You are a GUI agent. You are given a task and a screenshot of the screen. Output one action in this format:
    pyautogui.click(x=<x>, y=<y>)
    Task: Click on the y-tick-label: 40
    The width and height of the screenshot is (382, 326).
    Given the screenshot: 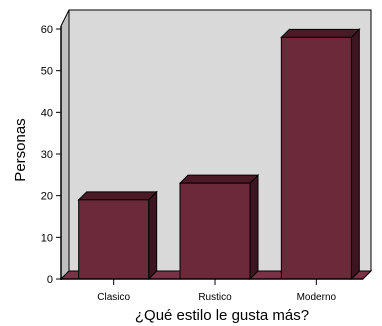 What is the action you would take?
    pyautogui.click(x=47, y=113)
    